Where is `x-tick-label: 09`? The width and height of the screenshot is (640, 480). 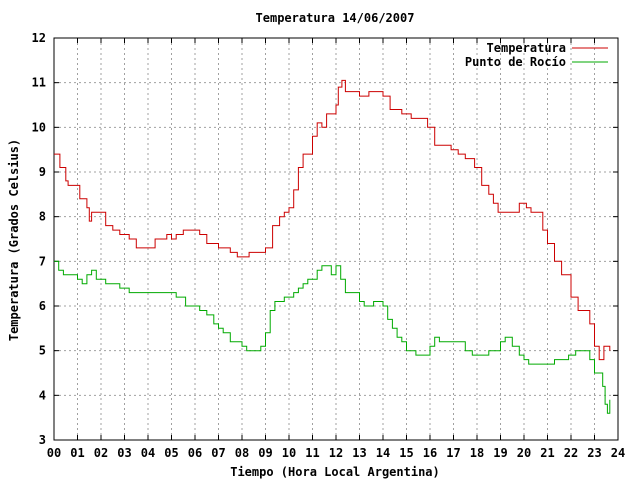
x-tick-label: 09 is located at coordinates (265, 453).